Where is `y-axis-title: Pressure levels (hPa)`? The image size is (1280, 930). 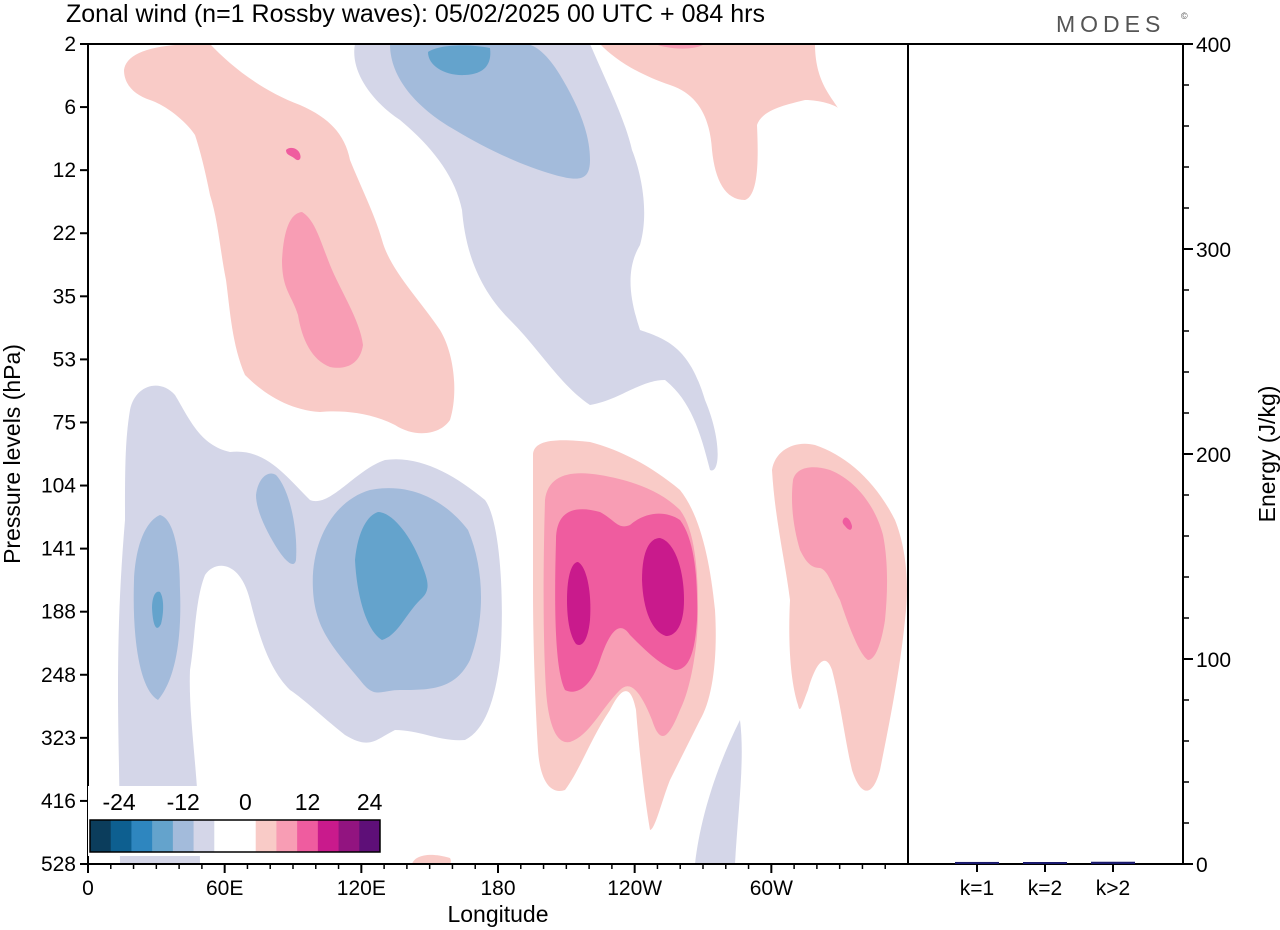 y-axis-title: Pressure levels (hPa) is located at coordinates (12, 454).